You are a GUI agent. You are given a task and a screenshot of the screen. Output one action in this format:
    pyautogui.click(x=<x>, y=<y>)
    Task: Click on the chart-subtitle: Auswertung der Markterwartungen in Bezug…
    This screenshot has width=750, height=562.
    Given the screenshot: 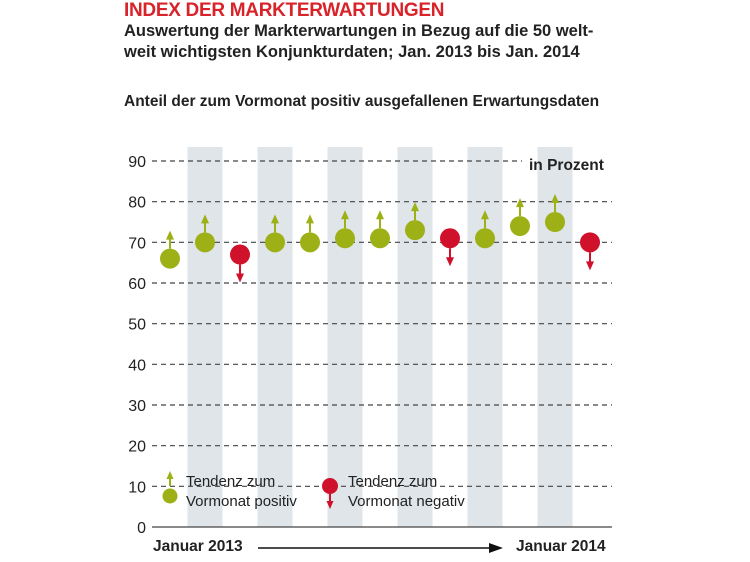 What is the action you would take?
    pyautogui.click(x=384, y=42)
    